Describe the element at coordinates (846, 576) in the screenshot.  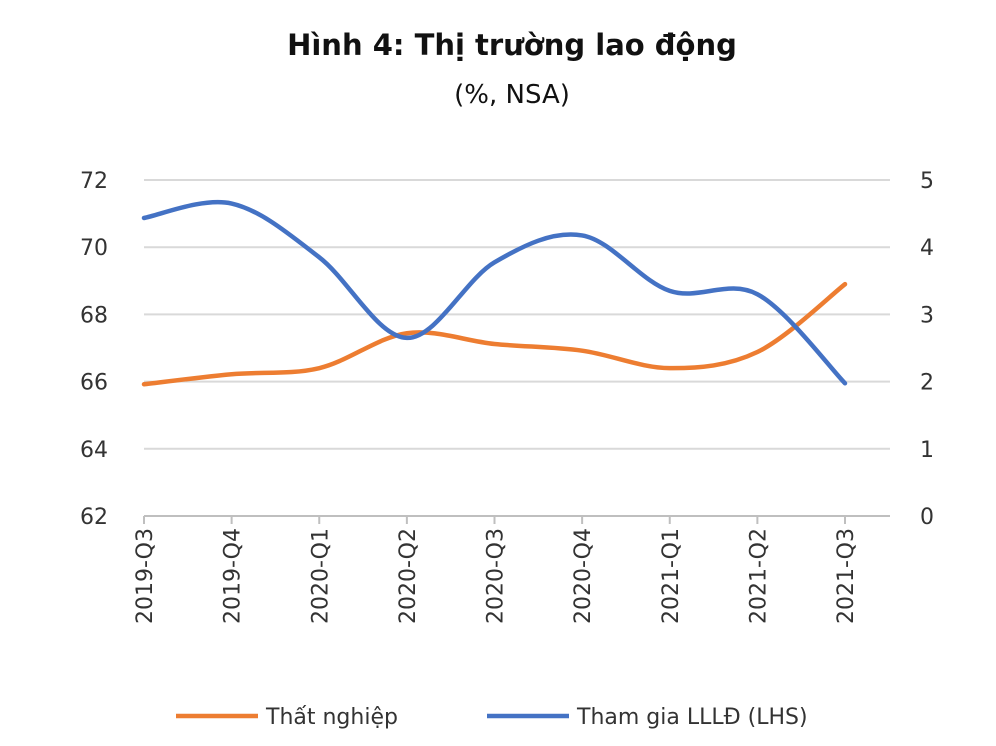
I see `x-tick-label: 2021-Q3` at that location.